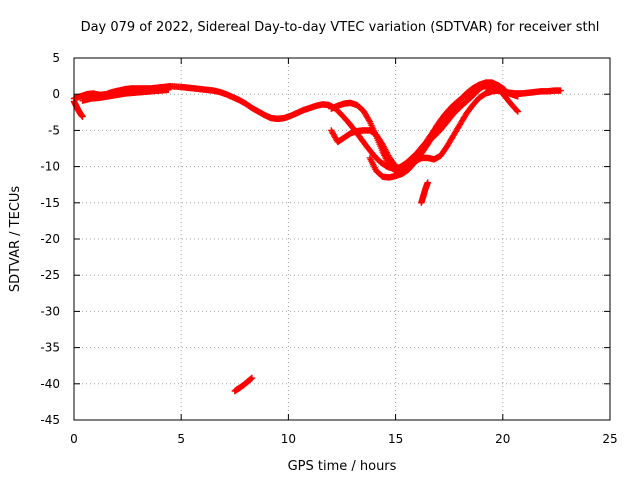 This screenshot has height=480, width=640. Describe the element at coordinates (288, 439) in the screenshot. I see `x-tick-label: 10` at that location.